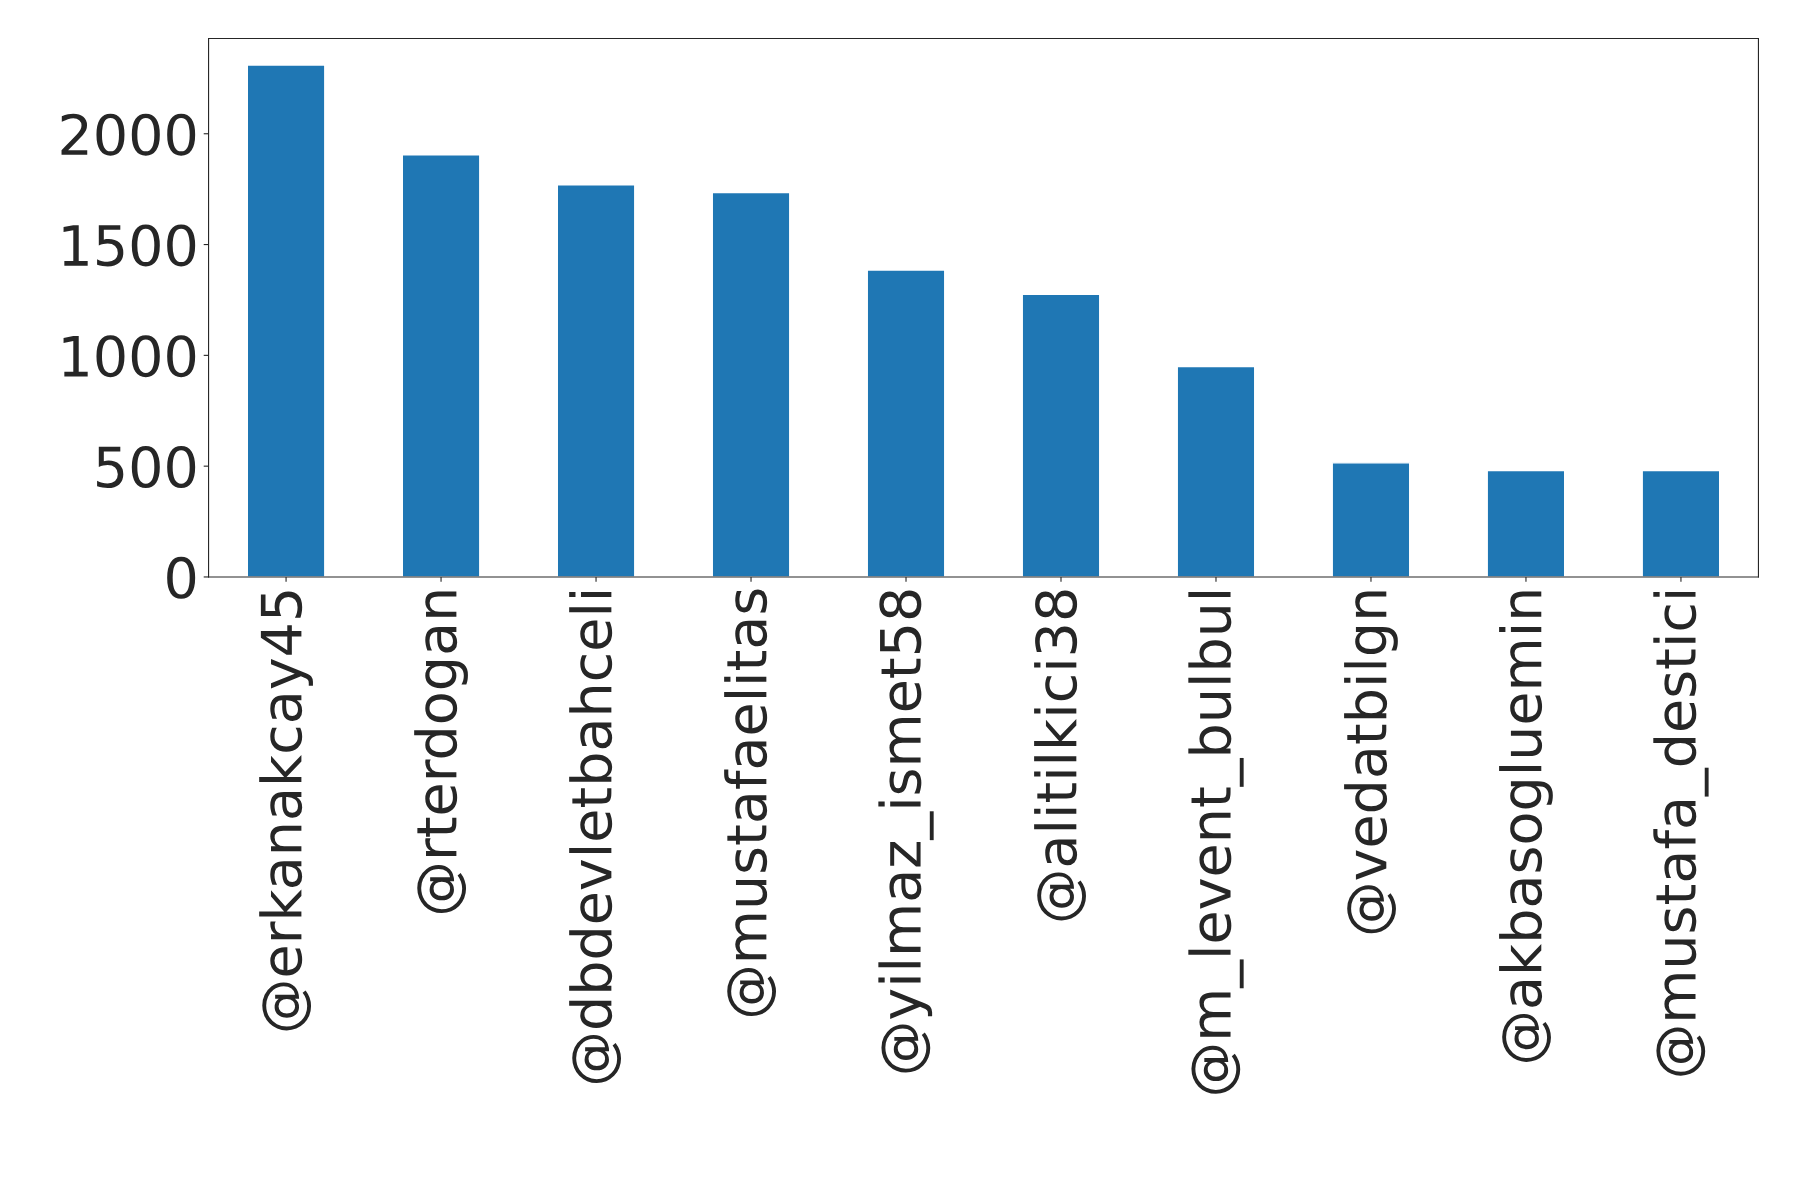 This screenshot has height=1202, width=1798. Describe the element at coordinates (146, 467) in the screenshot. I see `y-tick-label: 500` at that location.